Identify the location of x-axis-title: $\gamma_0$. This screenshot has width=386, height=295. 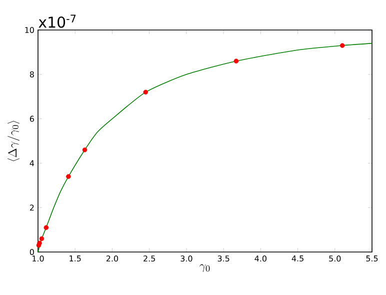
(205, 268).